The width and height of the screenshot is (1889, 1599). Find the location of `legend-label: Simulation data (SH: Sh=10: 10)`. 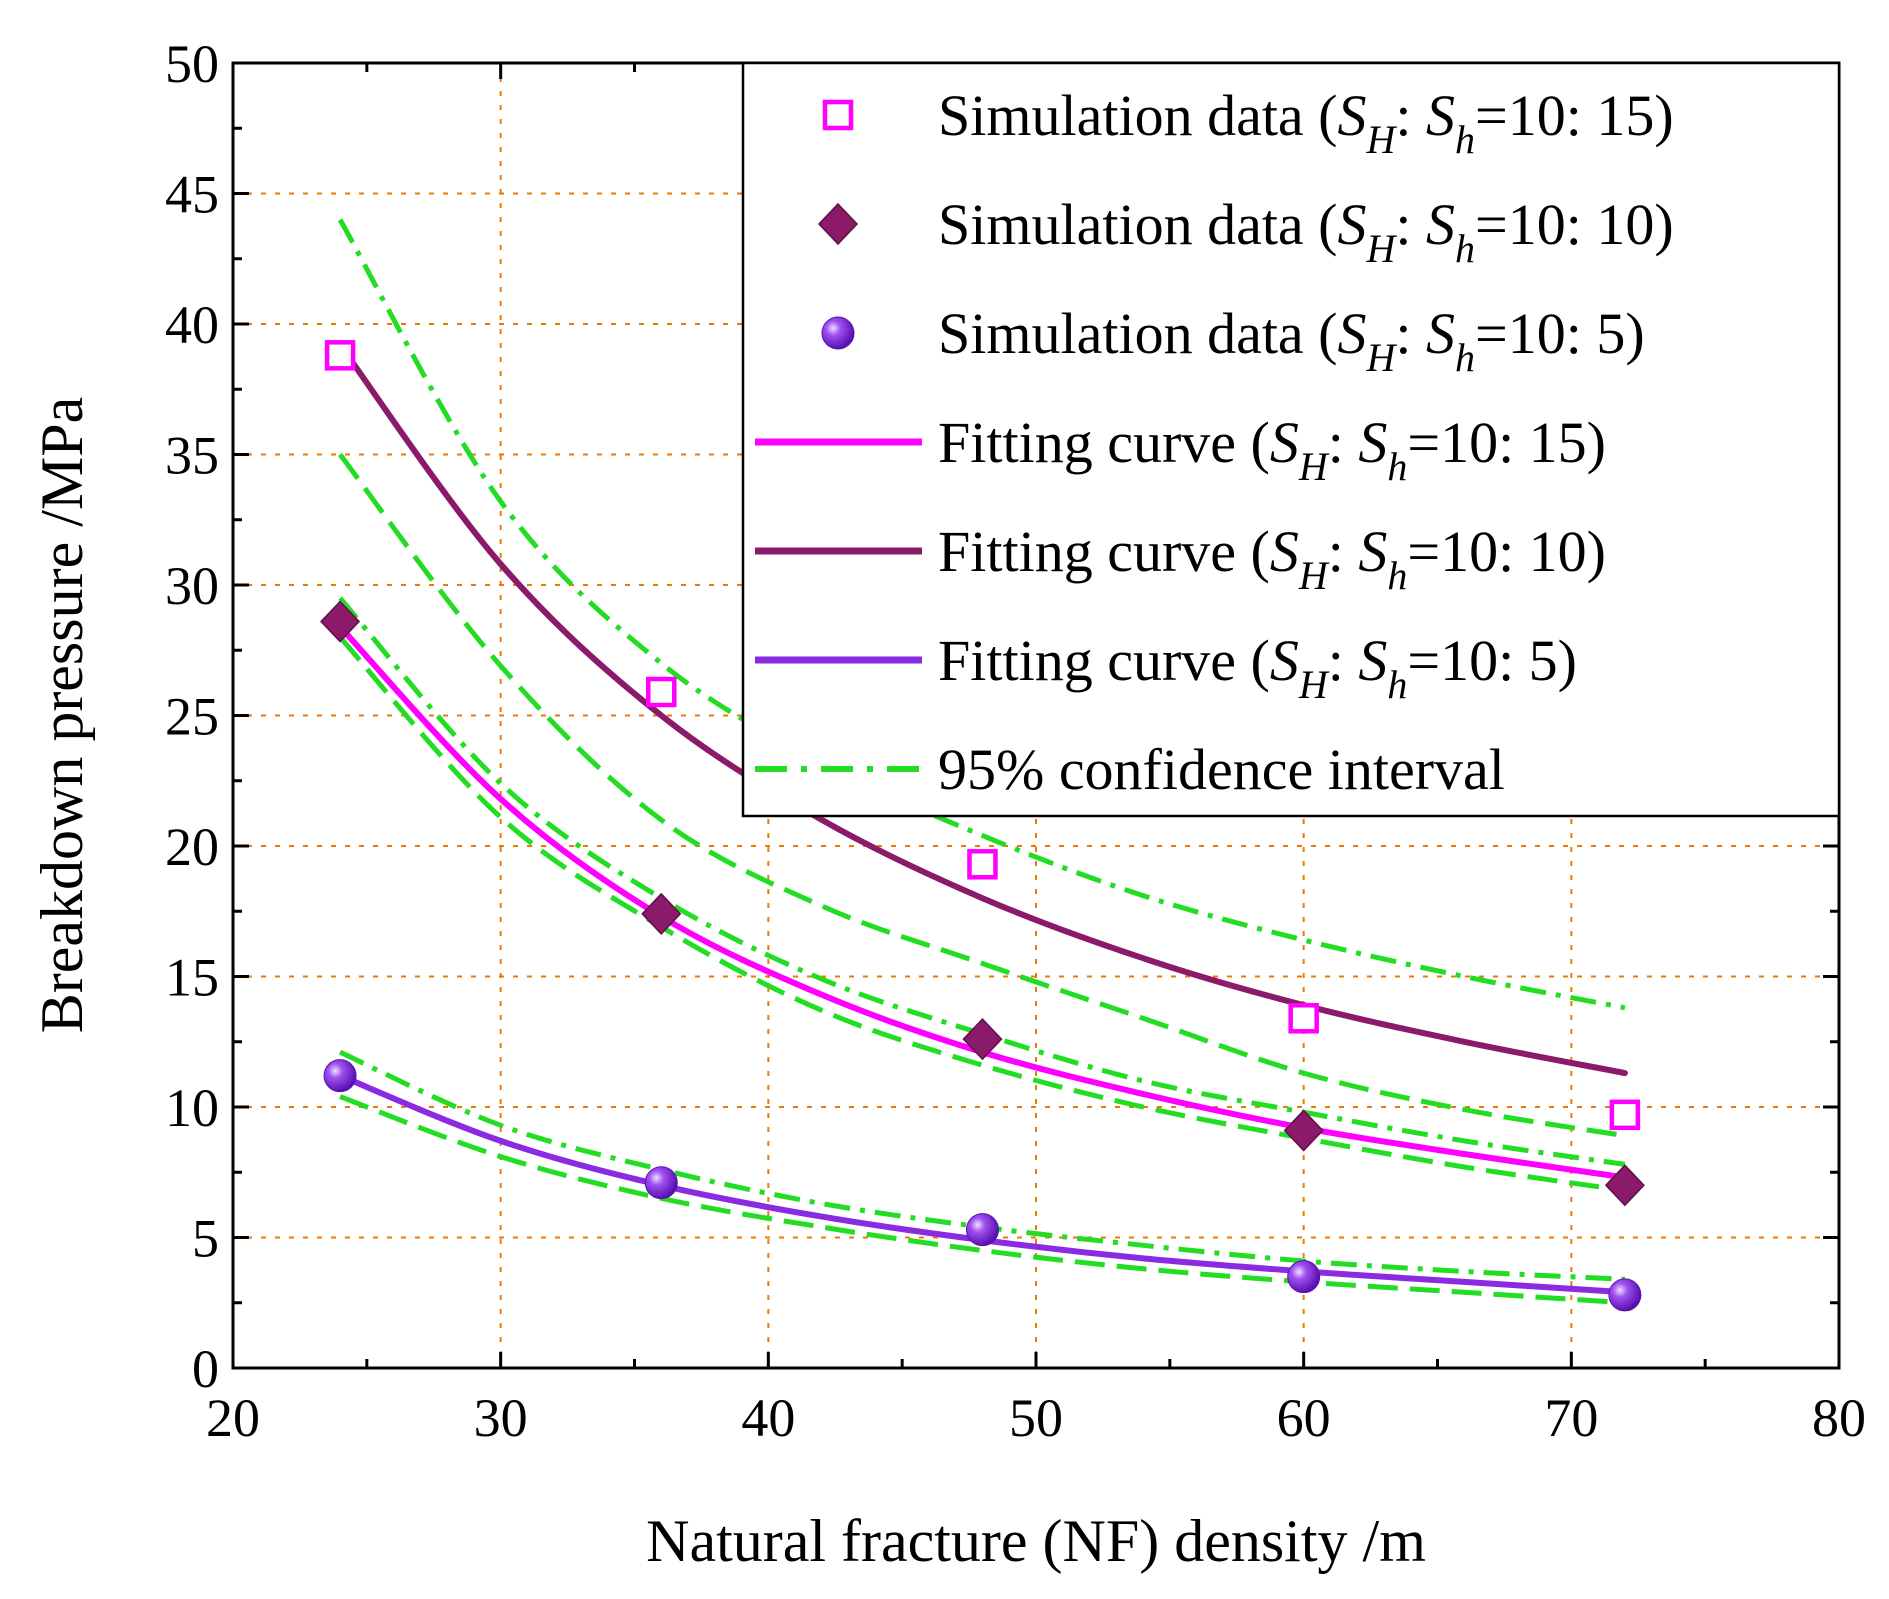

legend-label: Simulation data (SH: Sh=10: 10) is located at coordinates (1306, 231).